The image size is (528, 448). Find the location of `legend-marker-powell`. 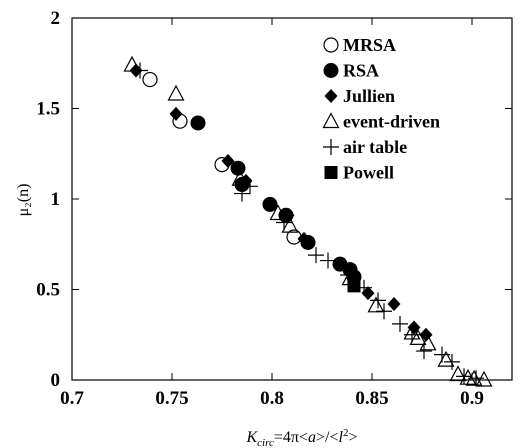

legend-marker-powell is located at coordinates (331, 172).